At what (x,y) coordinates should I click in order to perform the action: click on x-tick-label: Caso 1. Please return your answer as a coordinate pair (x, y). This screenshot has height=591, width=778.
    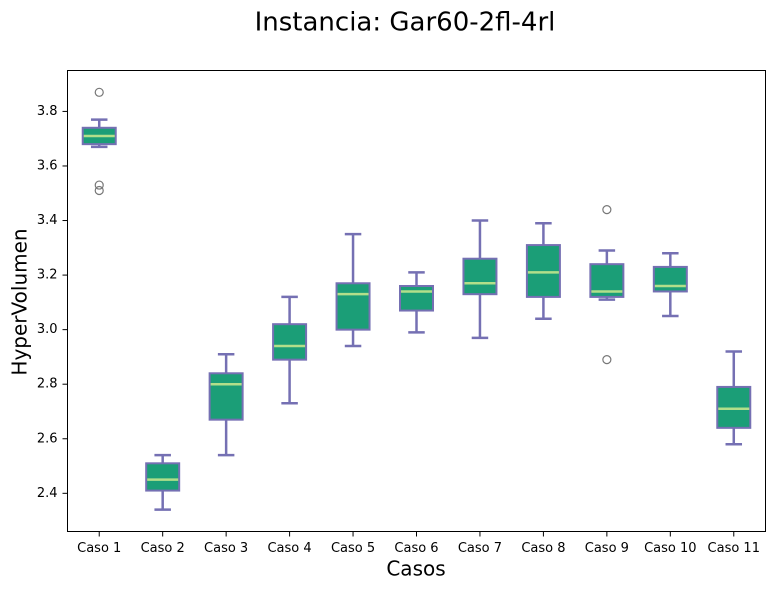
    Looking at the image, I should click on (99, 548).